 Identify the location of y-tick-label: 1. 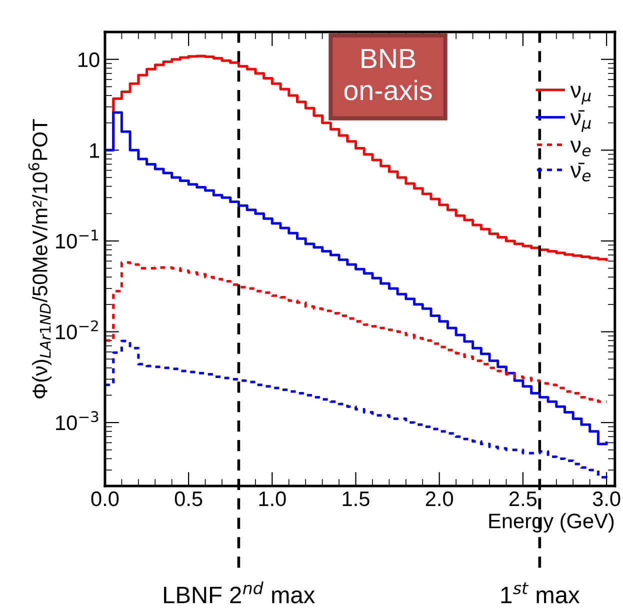
(95, 150).